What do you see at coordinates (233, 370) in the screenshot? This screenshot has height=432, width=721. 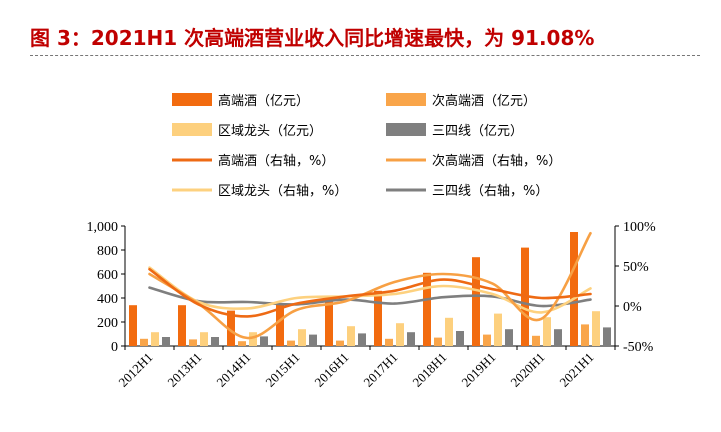 I see `x-tick-label: 2014H1` at bounding box center [233, 370].